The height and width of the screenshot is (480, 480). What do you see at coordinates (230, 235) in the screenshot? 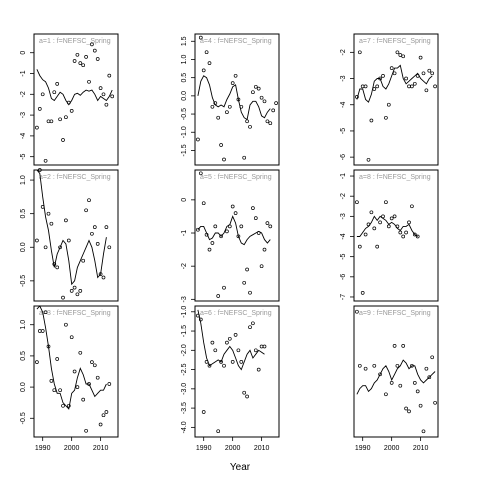
I see `panel-a5: a=5 : f=NEFSC_Spring 0 -1 -2 -3` at bounding box center [230, 235].